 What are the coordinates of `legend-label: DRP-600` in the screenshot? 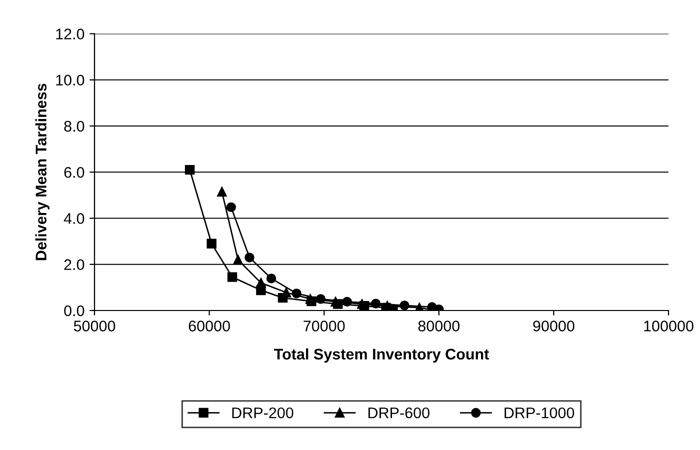 It's located at (399, 412).